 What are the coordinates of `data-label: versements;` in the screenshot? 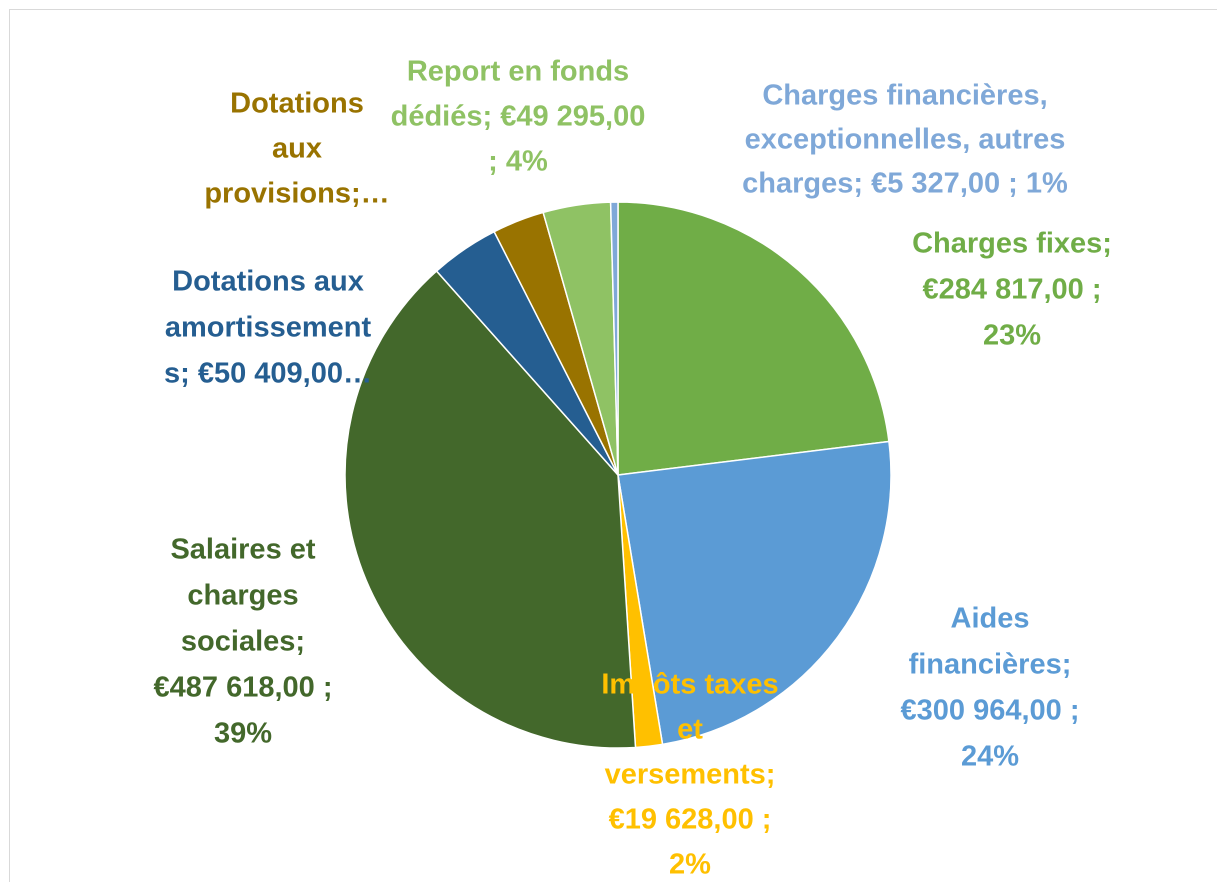 It's located at (690, 775).